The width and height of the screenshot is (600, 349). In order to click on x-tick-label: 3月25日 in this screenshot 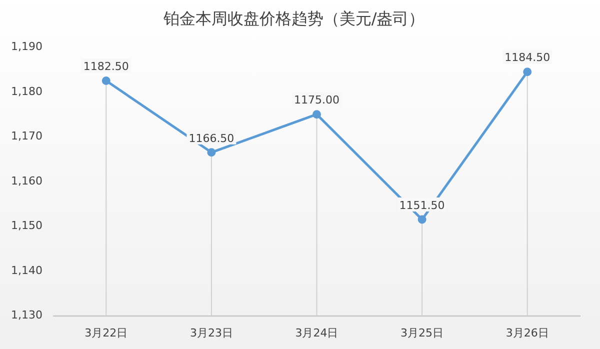, I will do `click(422, 333)`.